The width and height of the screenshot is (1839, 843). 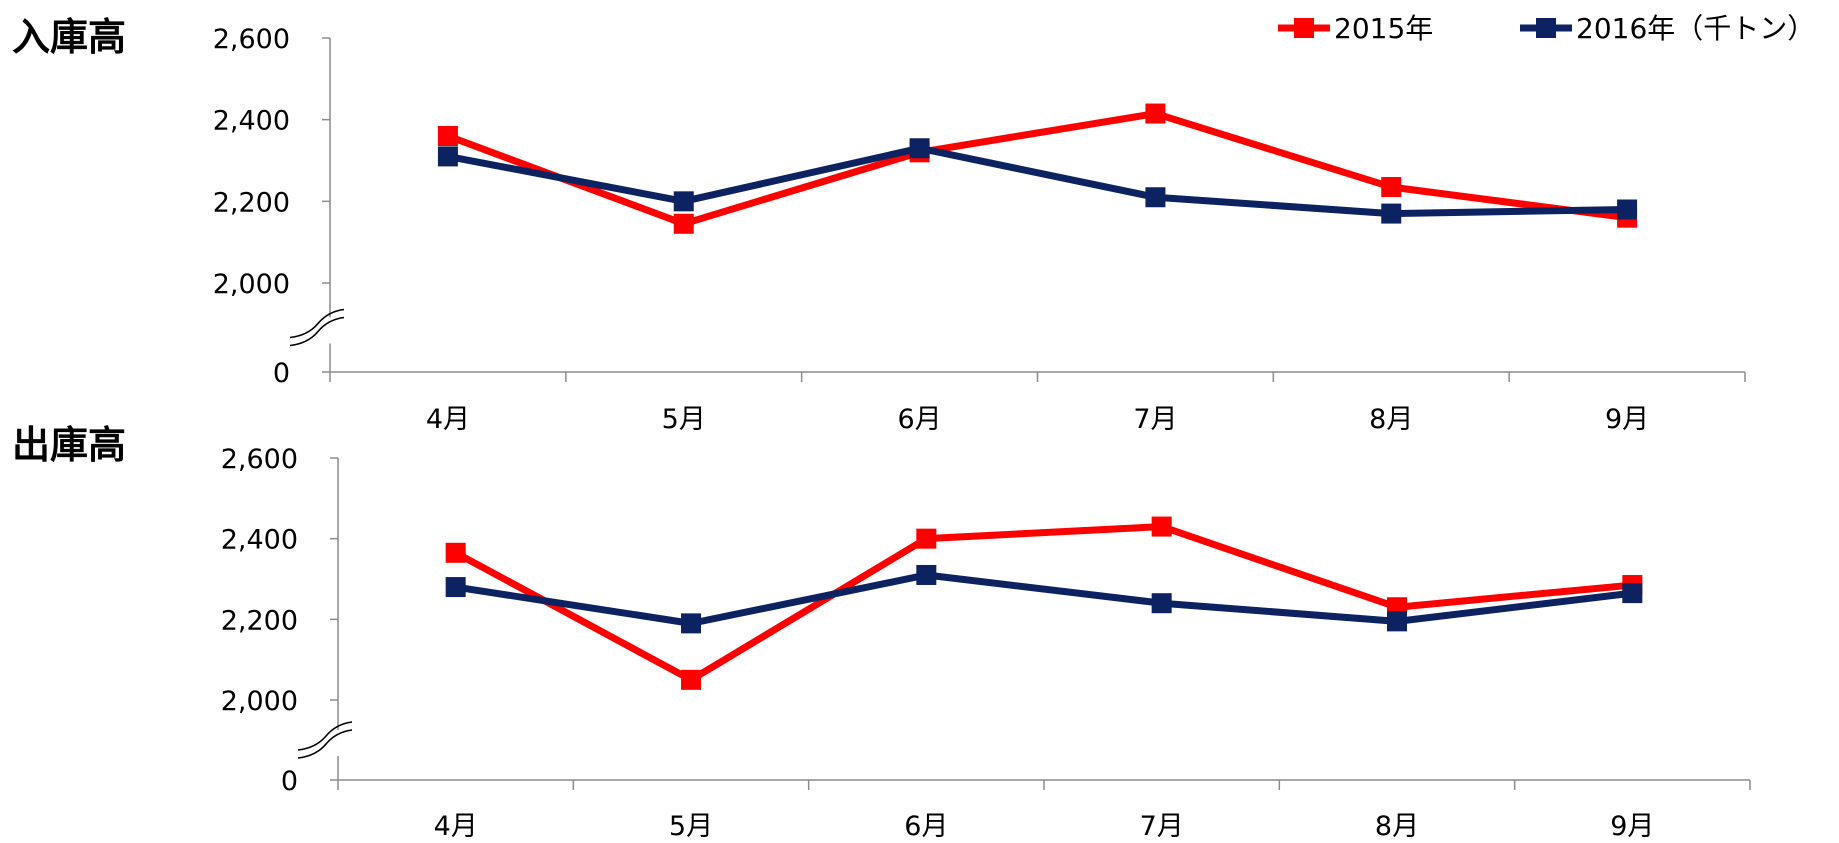 I want to click on chart-title: 入庫高, so click(x=69, y=37).